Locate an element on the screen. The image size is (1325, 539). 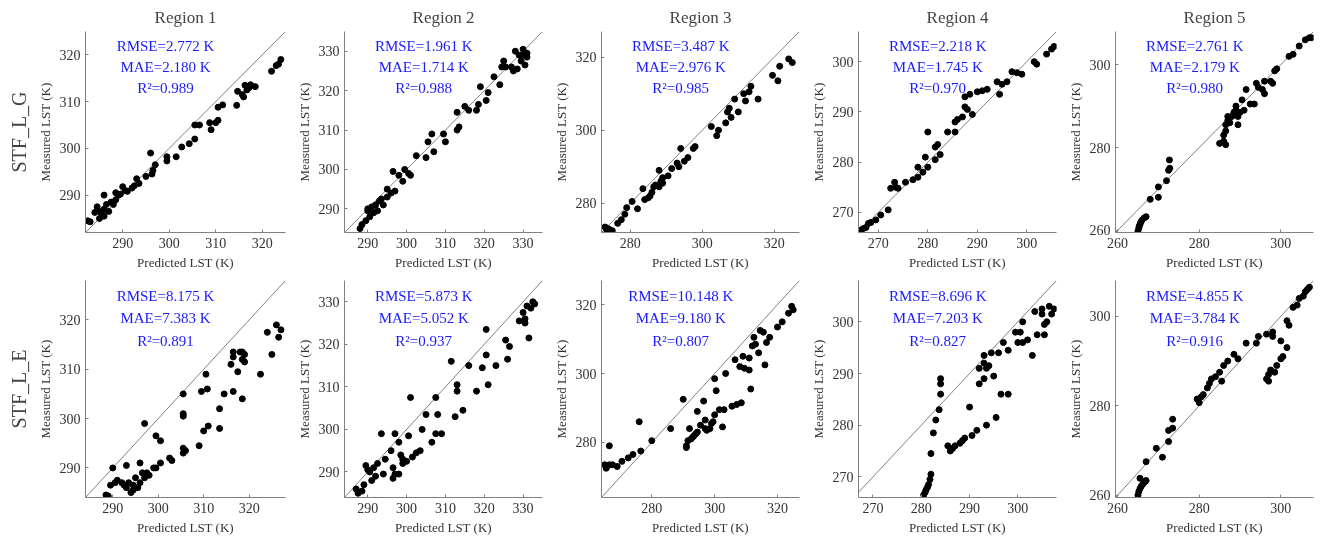
annotation: RMSE=8.696 K is located at coordinates (937, 295).